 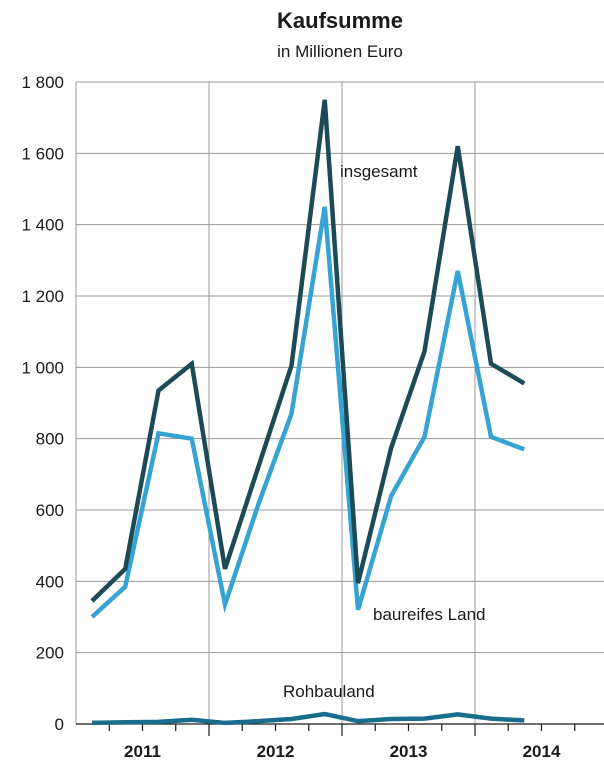 What do you see at coordinates (50, 581) in the screenshot?
I see `y-tick-label: 400` at bounding box center [50, 581].